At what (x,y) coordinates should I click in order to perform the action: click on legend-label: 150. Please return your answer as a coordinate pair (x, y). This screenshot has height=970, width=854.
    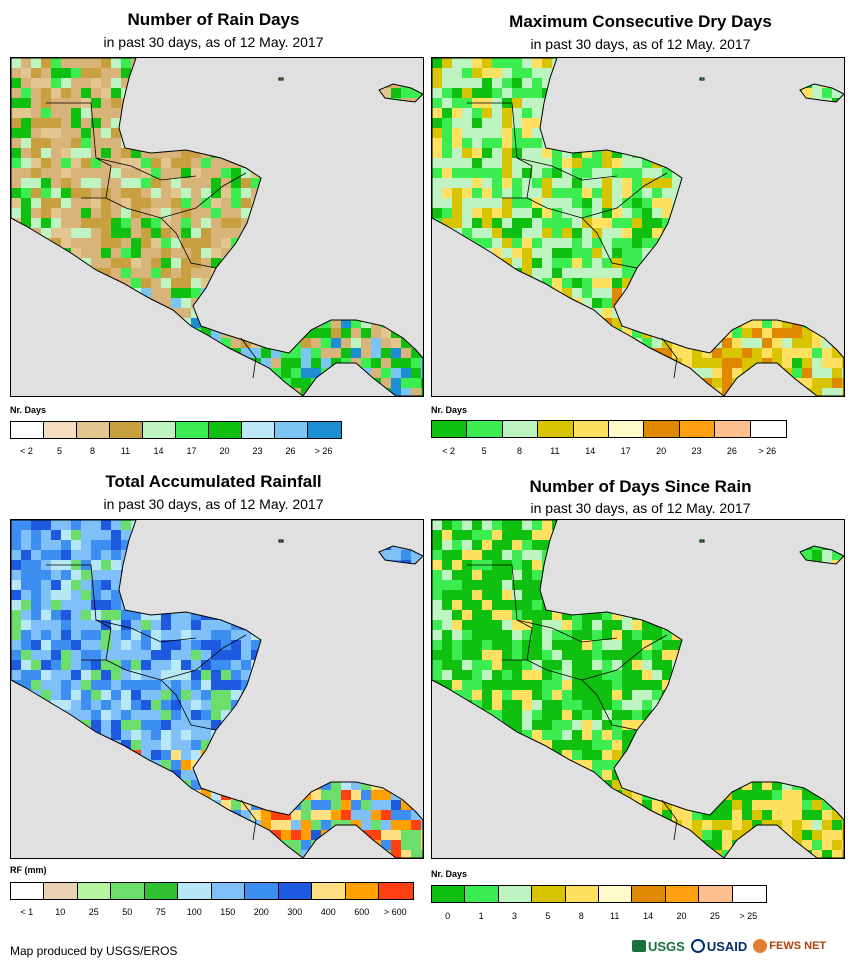
    Looking at the image, I should click on (228, 912).